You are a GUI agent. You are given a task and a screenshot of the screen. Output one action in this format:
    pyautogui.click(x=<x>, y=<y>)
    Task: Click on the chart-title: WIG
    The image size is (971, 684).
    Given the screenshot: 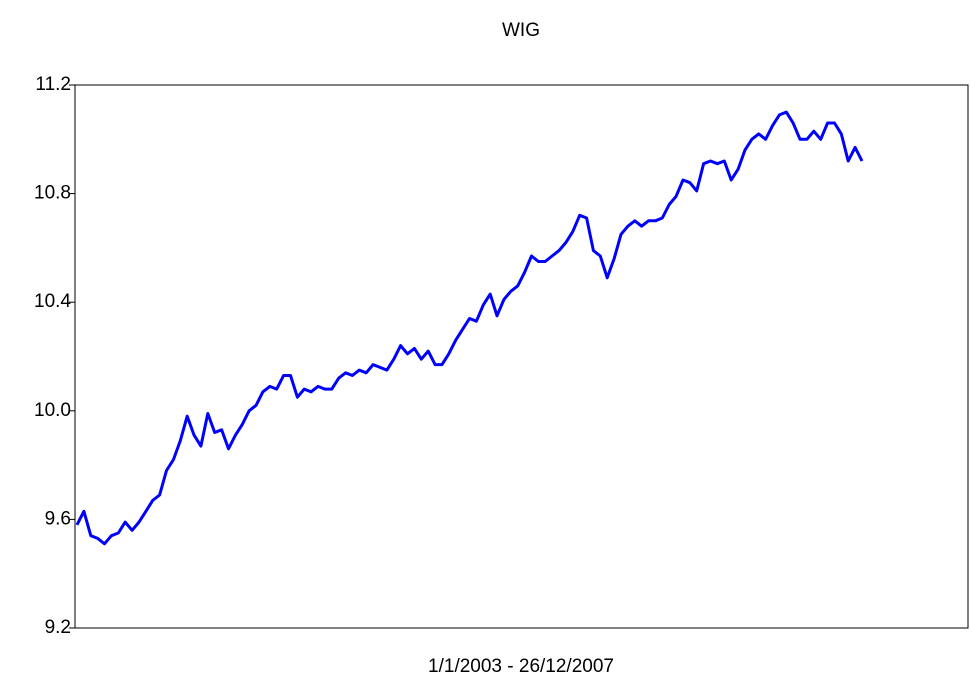 What is the action you would take?
    pyautogui.click(x=521, y=30)
    